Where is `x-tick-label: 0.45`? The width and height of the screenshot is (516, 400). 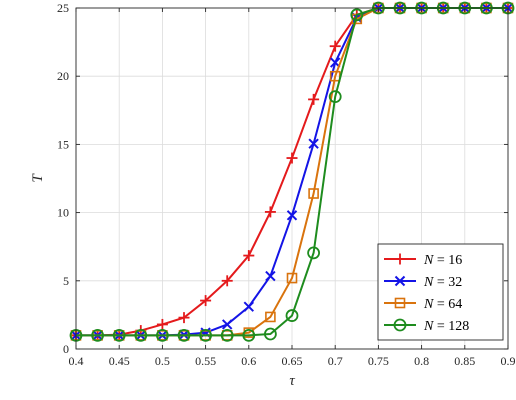
x-tick-label: 0.45 is located at coordinates (119, 361).